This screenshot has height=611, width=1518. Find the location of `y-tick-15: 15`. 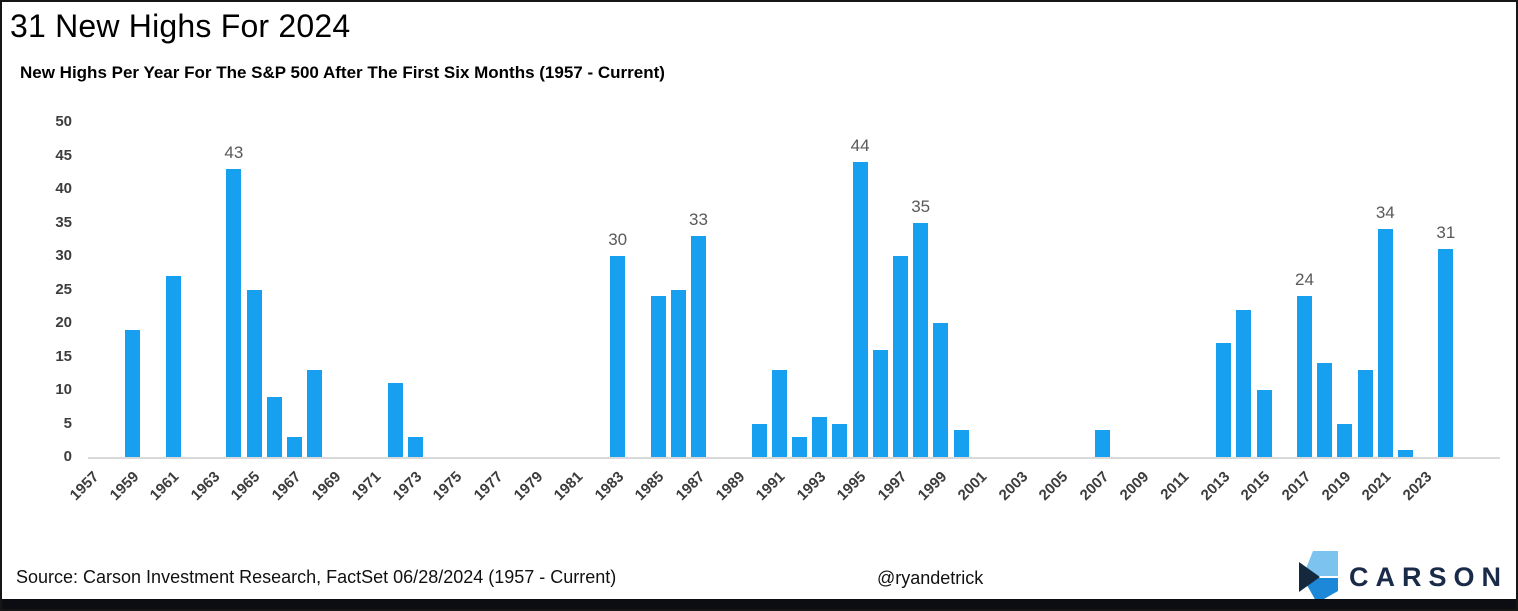

y-tick-15: 15 is located at coordinates (63, 356).